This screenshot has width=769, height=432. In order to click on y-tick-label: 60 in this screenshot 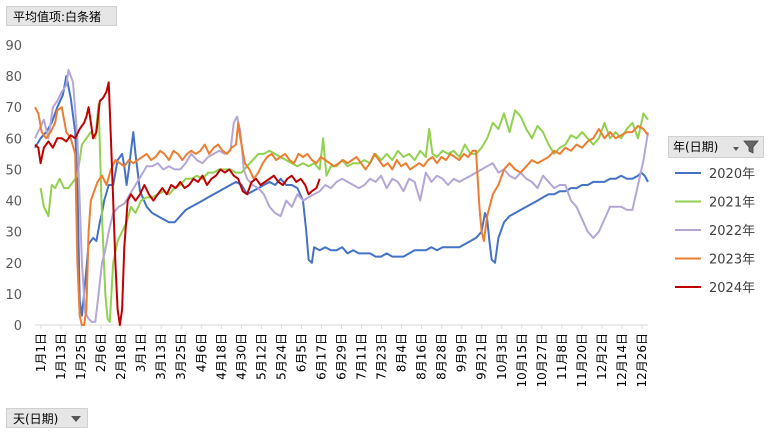, I will do `click(13, 139)`.